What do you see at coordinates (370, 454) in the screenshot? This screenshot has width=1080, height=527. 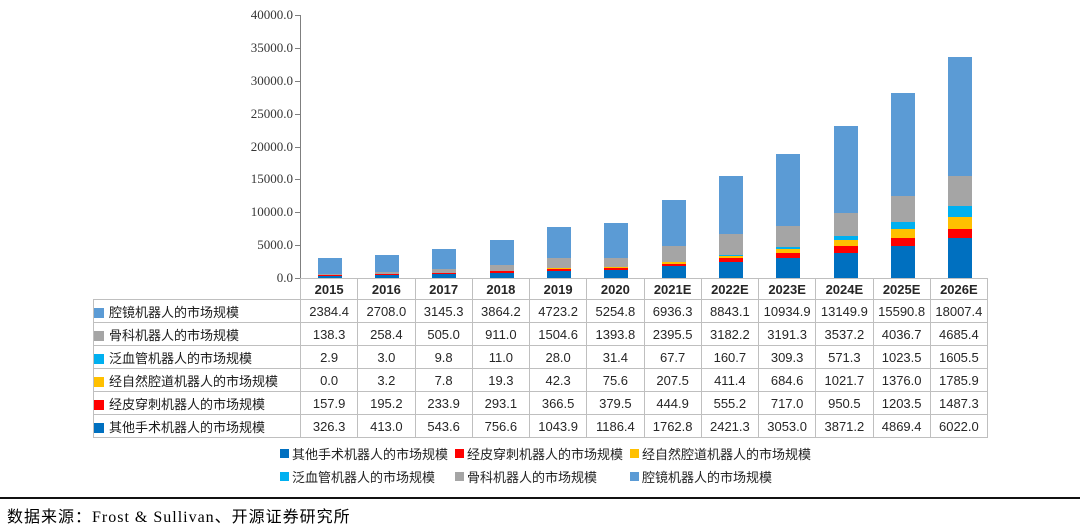 I see `legend-label: 其他手术机器人的市场规模` at bounding box center [370, 454].